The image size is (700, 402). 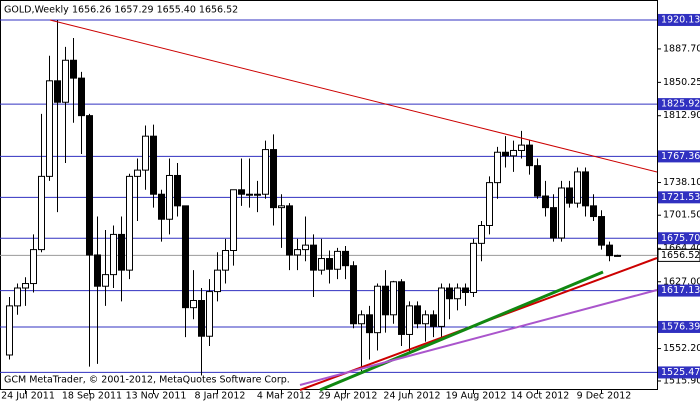 I want to click on price-tag, so click(x=678, y=255).